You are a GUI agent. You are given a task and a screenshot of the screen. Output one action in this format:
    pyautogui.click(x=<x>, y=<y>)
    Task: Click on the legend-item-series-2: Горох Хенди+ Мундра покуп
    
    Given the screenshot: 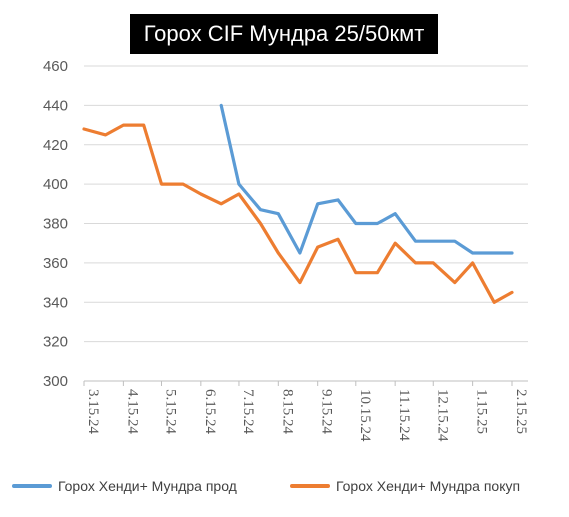 What is the action you would take?
    pyautogui.click(x=405, y=486)
    